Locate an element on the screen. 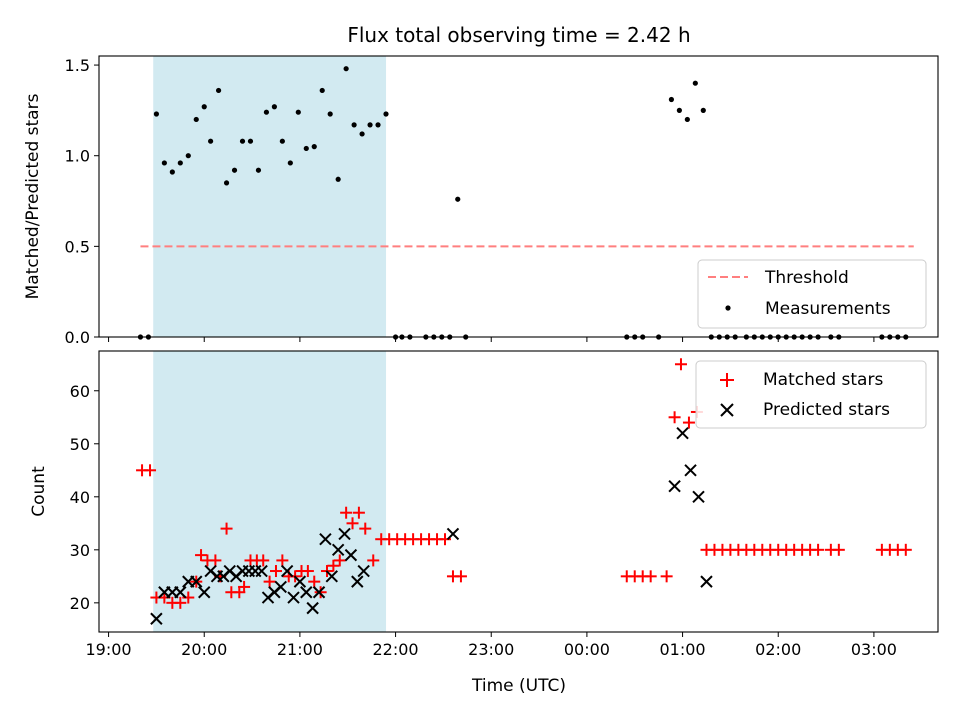 This screenshot has width=960, height=724. legend-bottom: Matched stars Predicted stars is located at coordinates (811, 394).